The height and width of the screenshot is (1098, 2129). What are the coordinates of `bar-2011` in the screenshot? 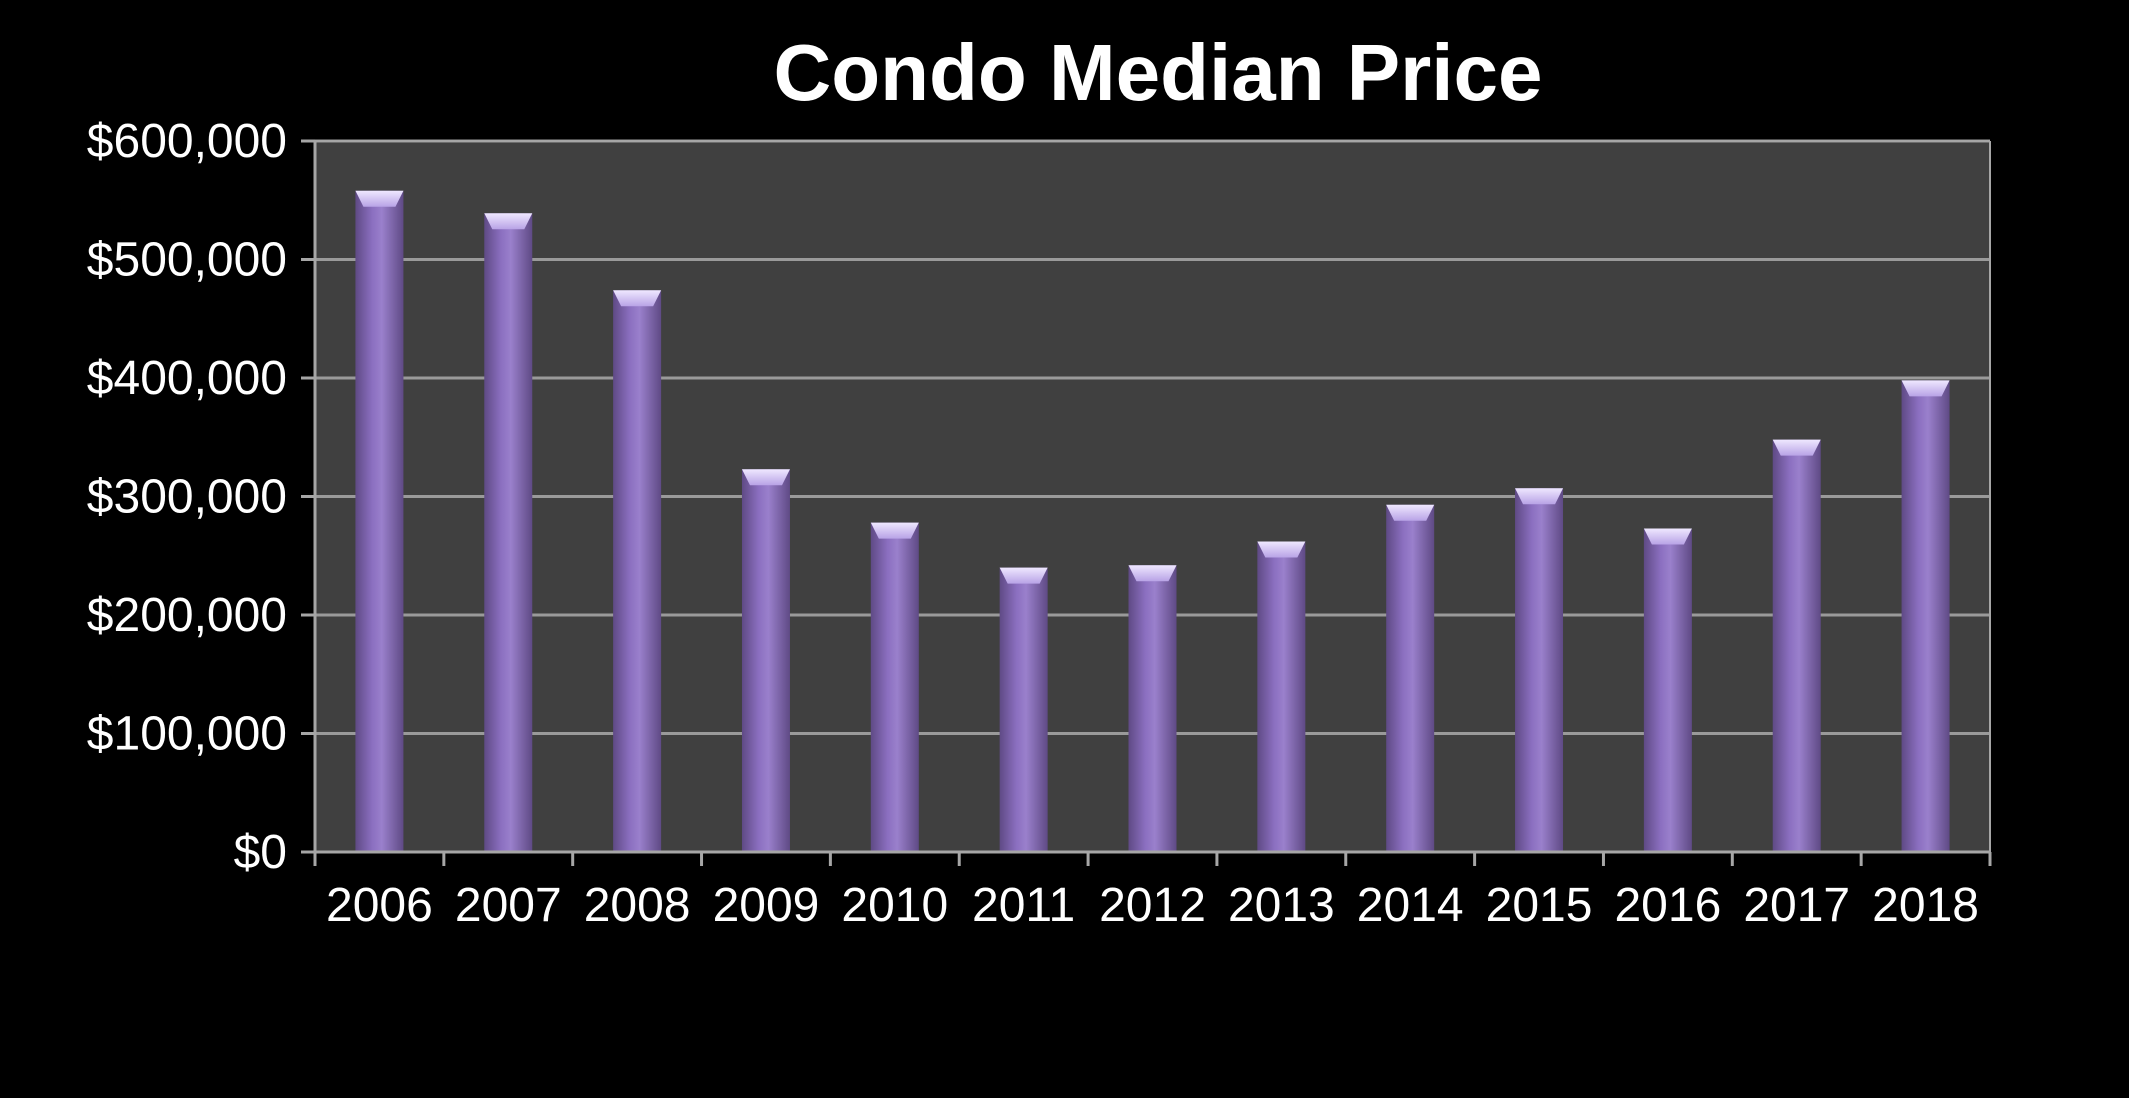 It's located at (1023, 709).